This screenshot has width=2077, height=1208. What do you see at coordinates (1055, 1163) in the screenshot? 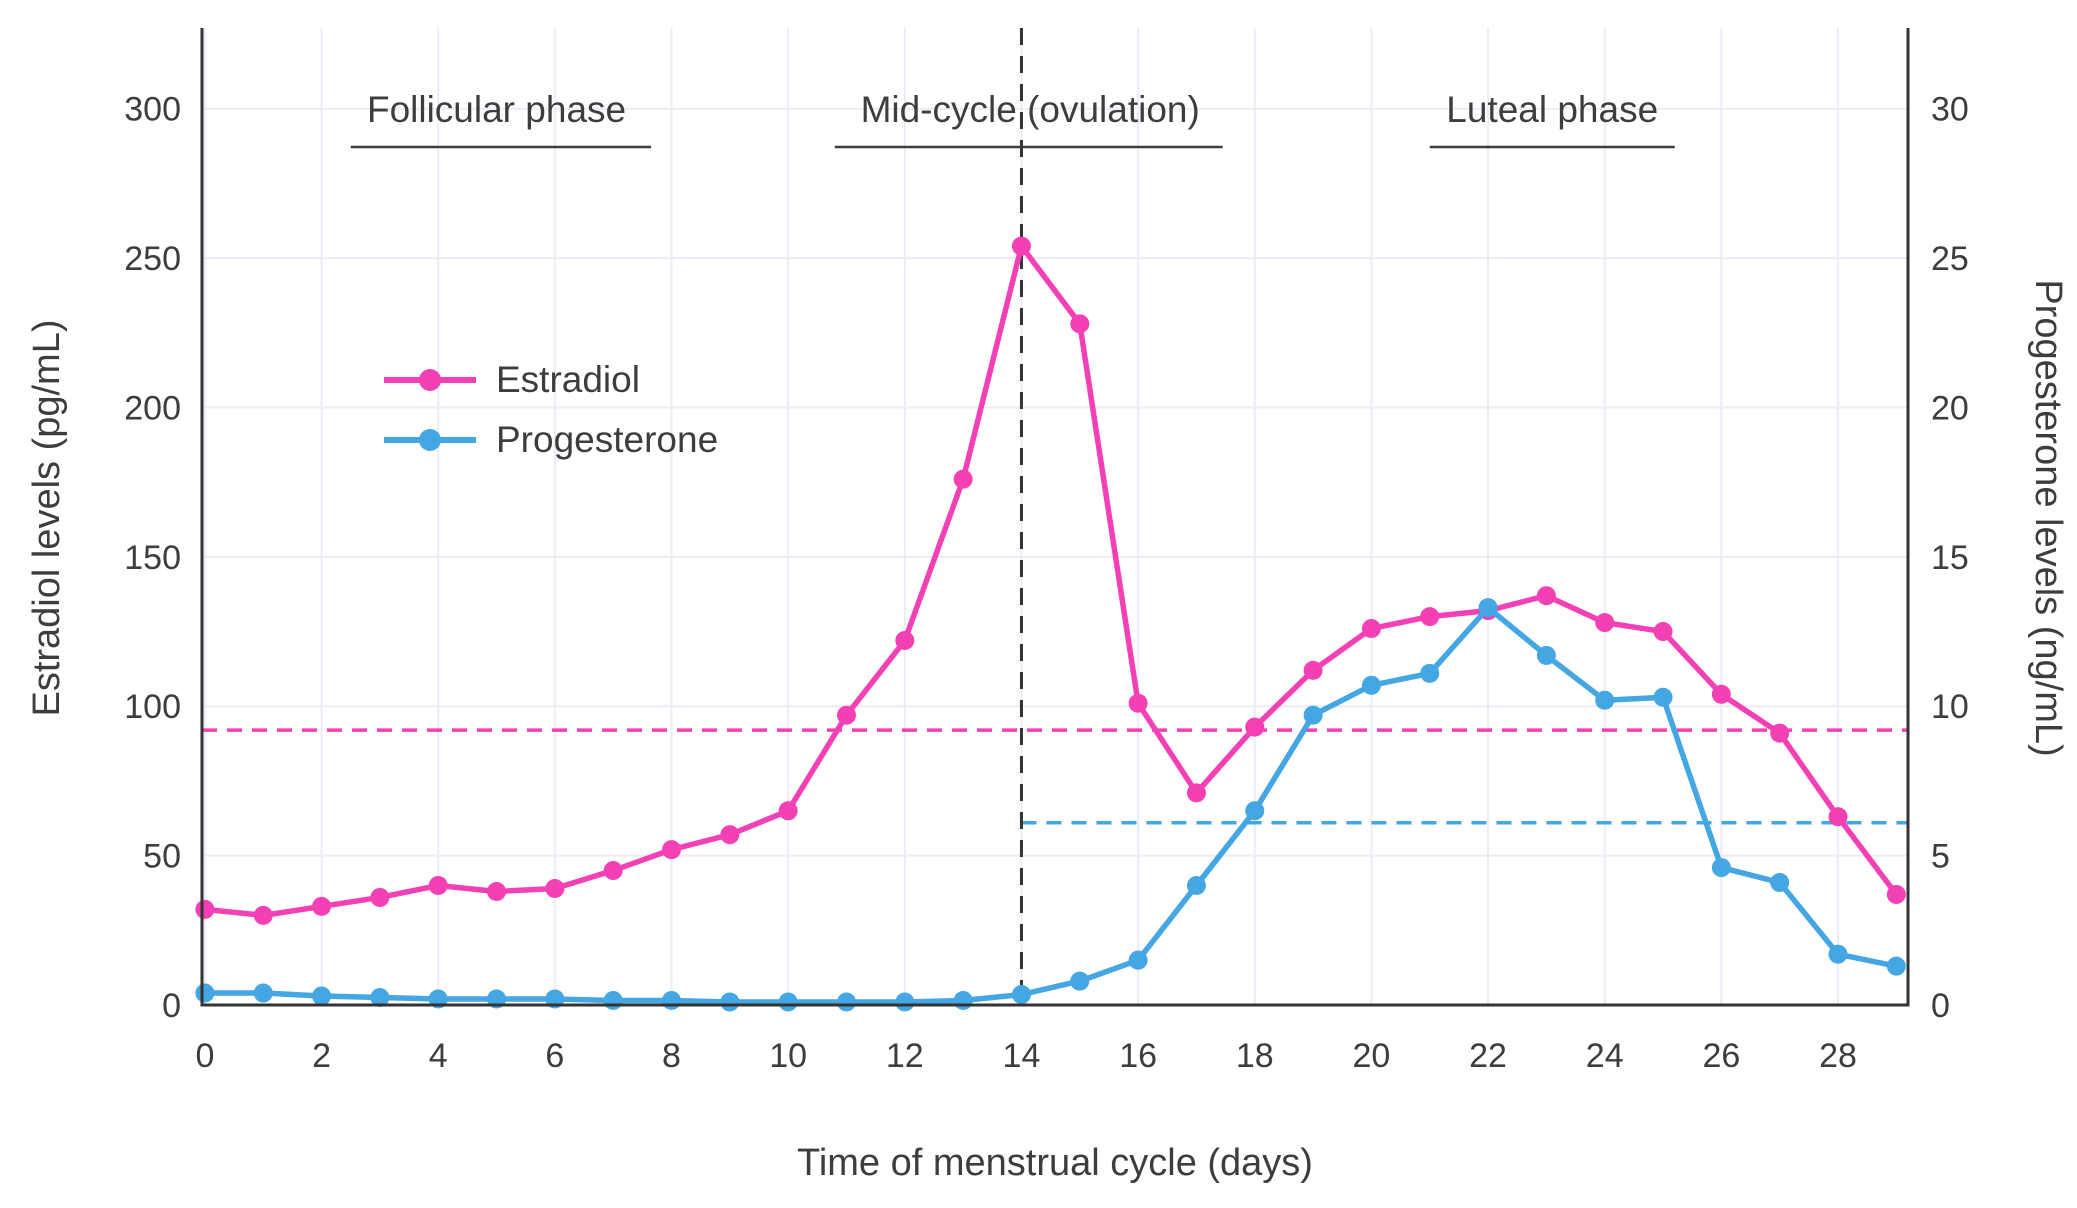
I see `x-axis-title: Time of menstrual cycle (days)` at bounding box center [1055, 1163].